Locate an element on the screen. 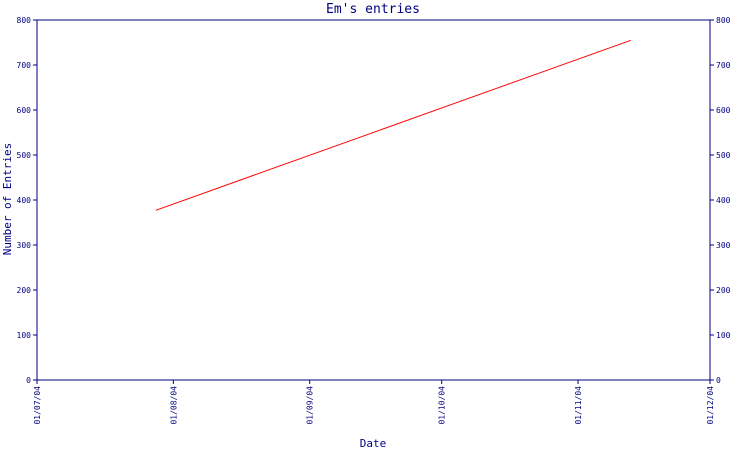 Image resolution: width=750 pixels, height=454 pixels. chart-title: Em's entries is located at coordinates (373, 9).